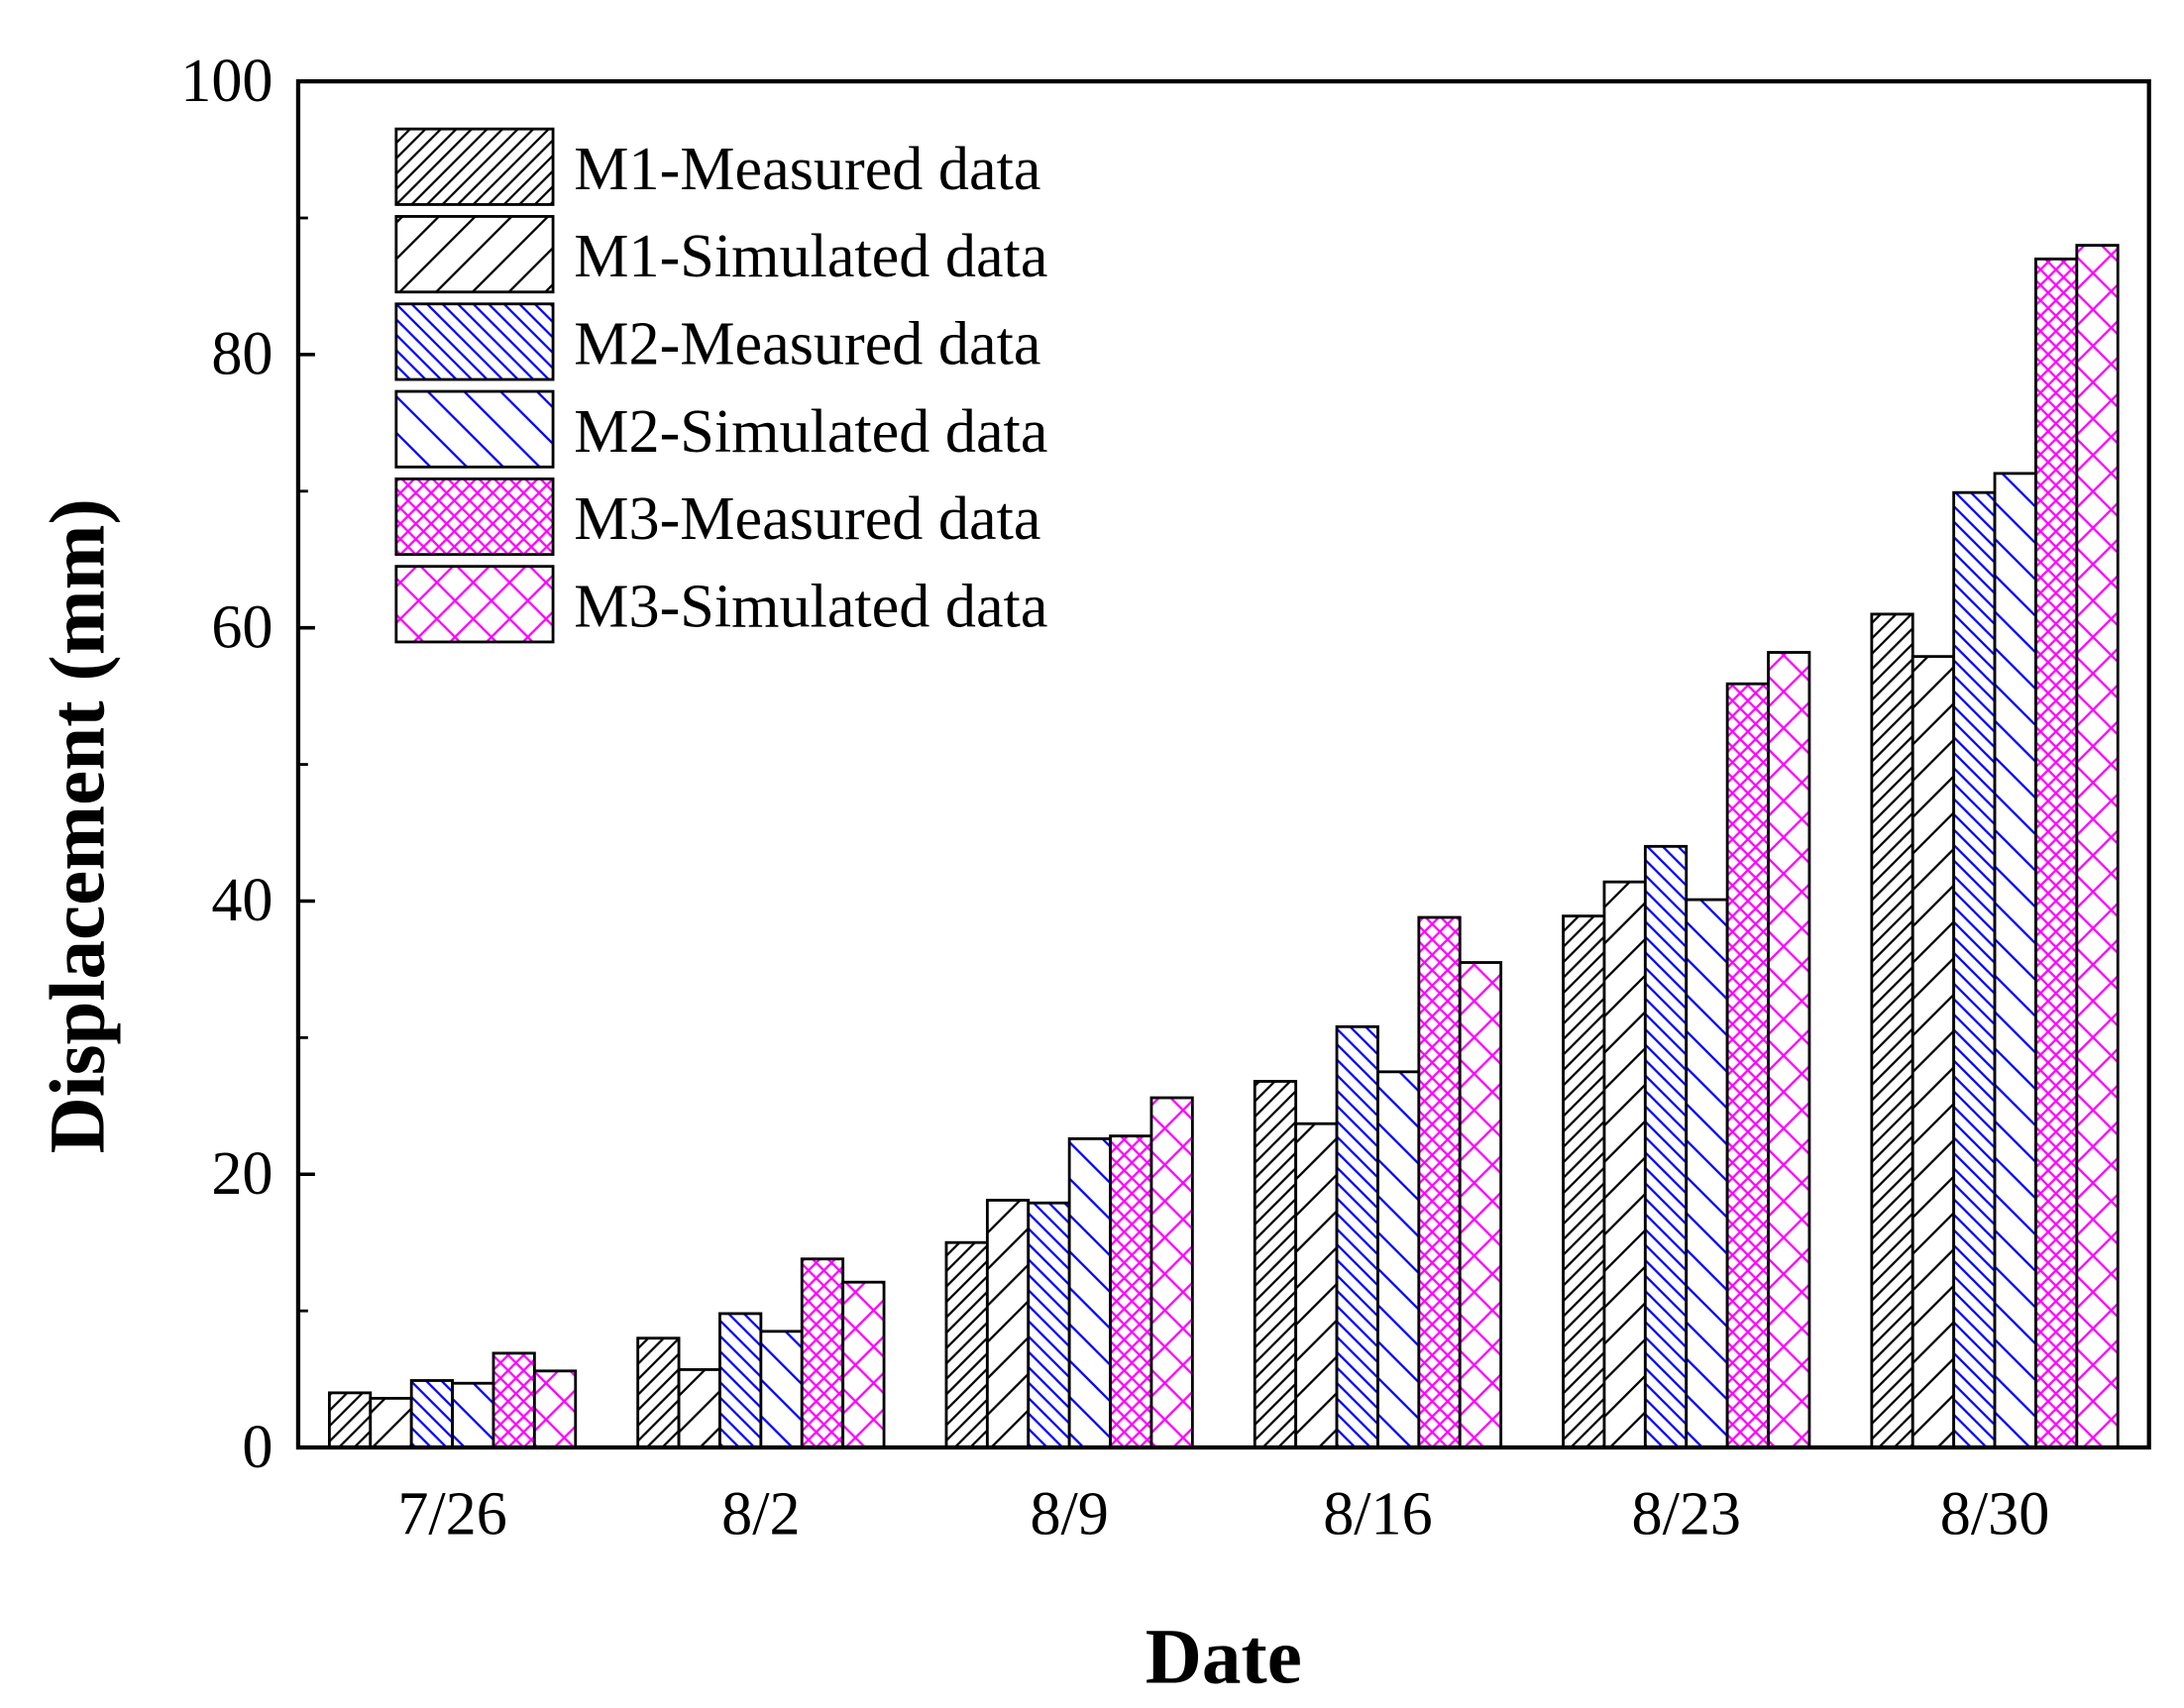 Image resolution: width=2184 pixels, height=1708 pixels. I want to click on y-axis: 0 20 40 60 80 100, so click(247, 764).